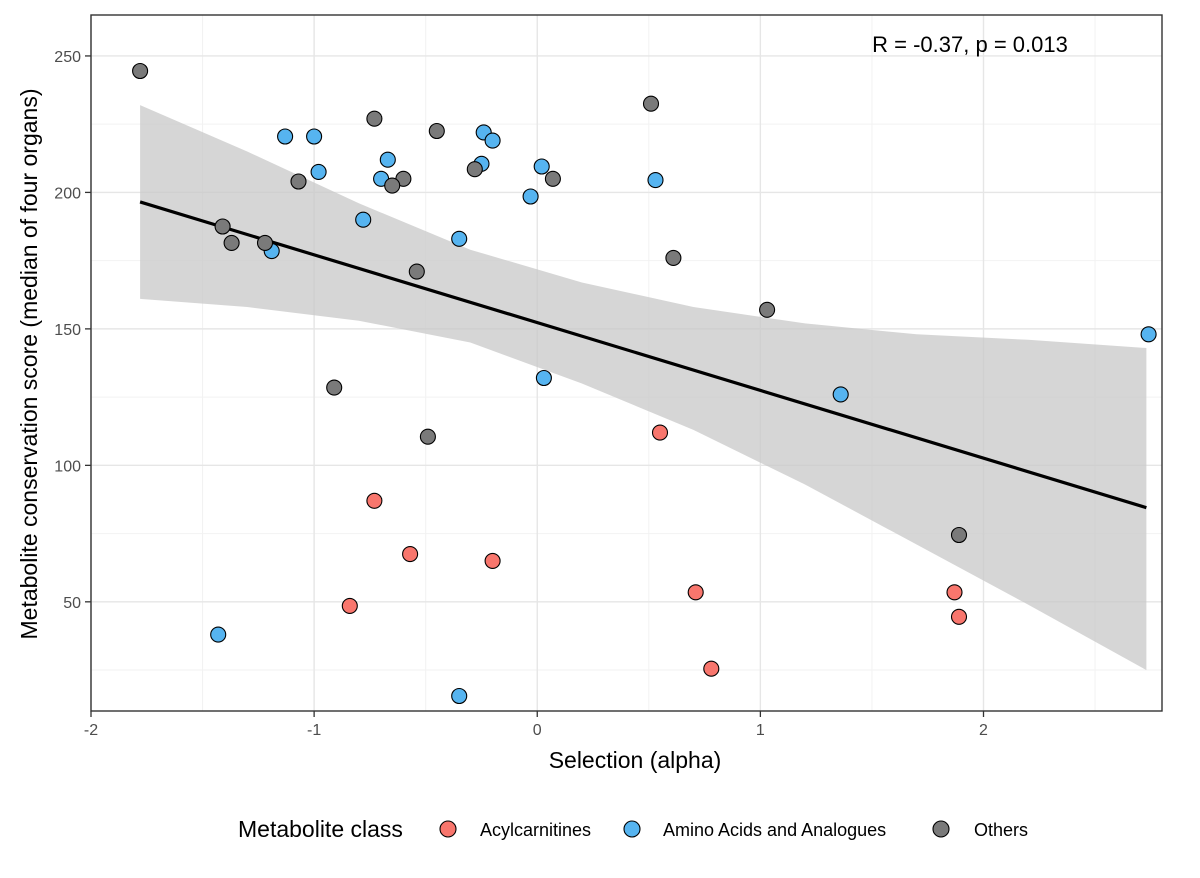  What do you see at coordinates (320, 829) in the screenshot?
I see `legend-title: Metabolite class` at bounding box center [320, 829].